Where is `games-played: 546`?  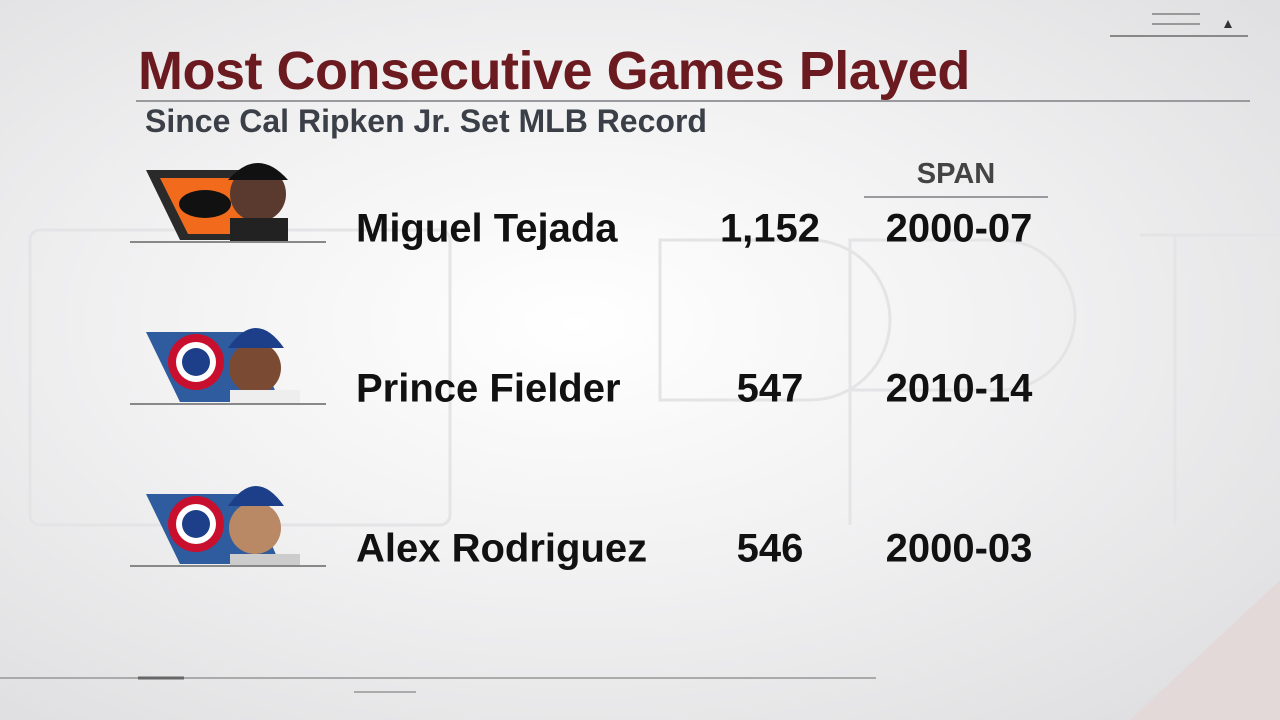 games-played: 546 is located at coordinates (770, 548).